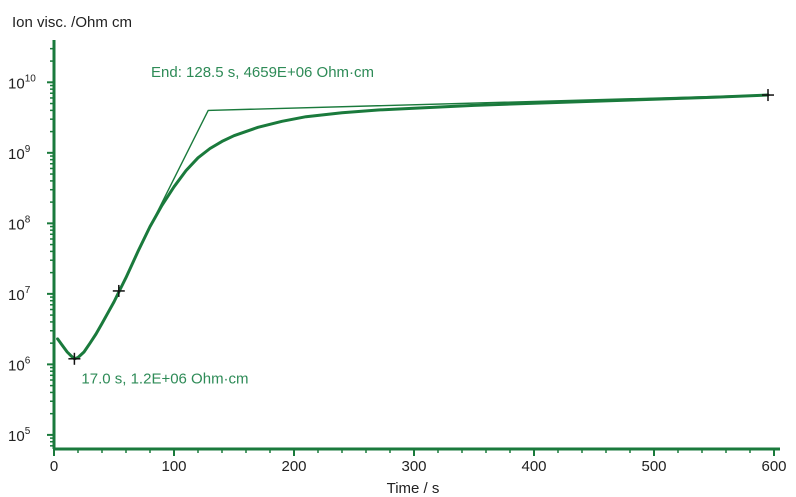 This screenshot has width=796, height=497. What do you see at coordinates (19, 435) in the screenshot?
I see `y-tick-label: 10⁵` at bounding box center [19, 435].